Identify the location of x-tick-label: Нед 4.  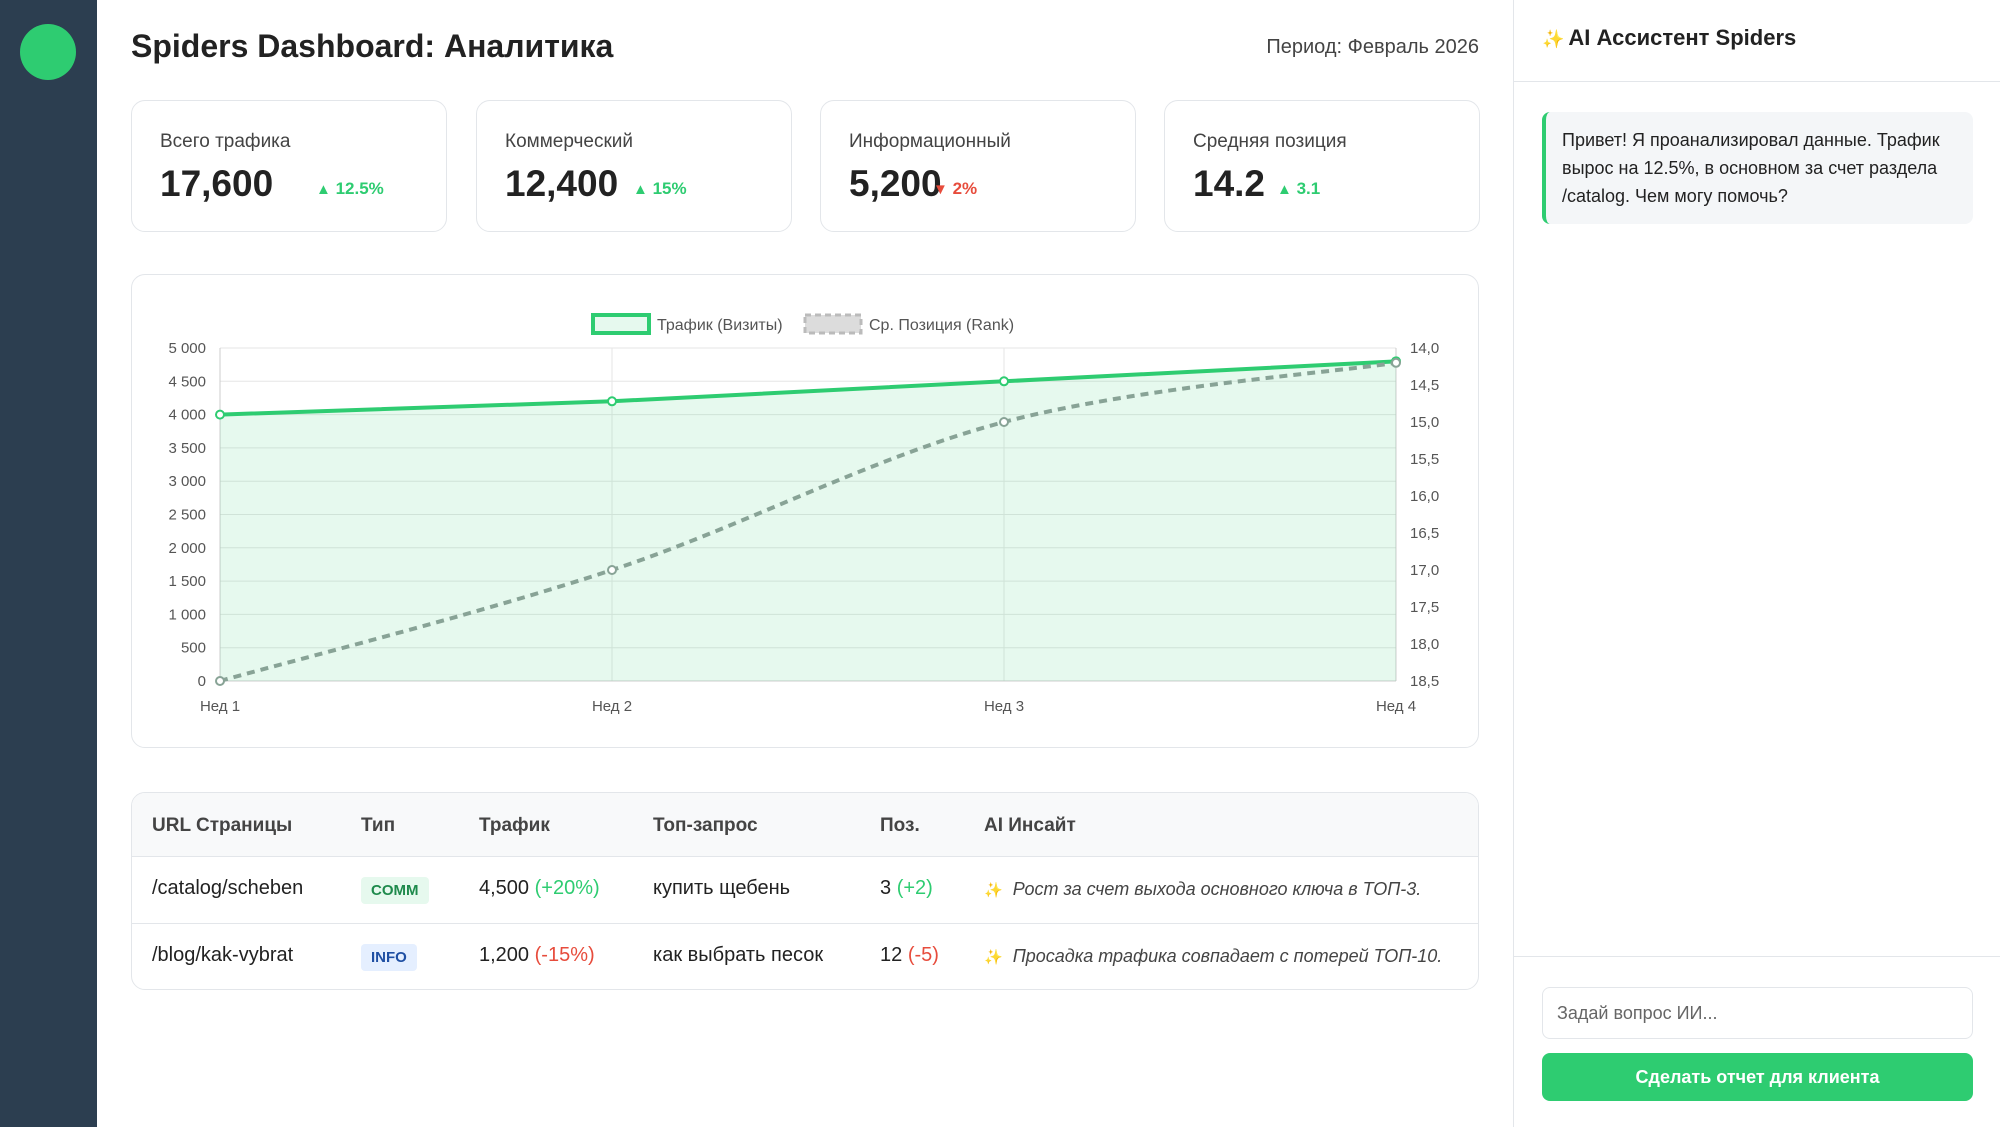
(1396, 706).